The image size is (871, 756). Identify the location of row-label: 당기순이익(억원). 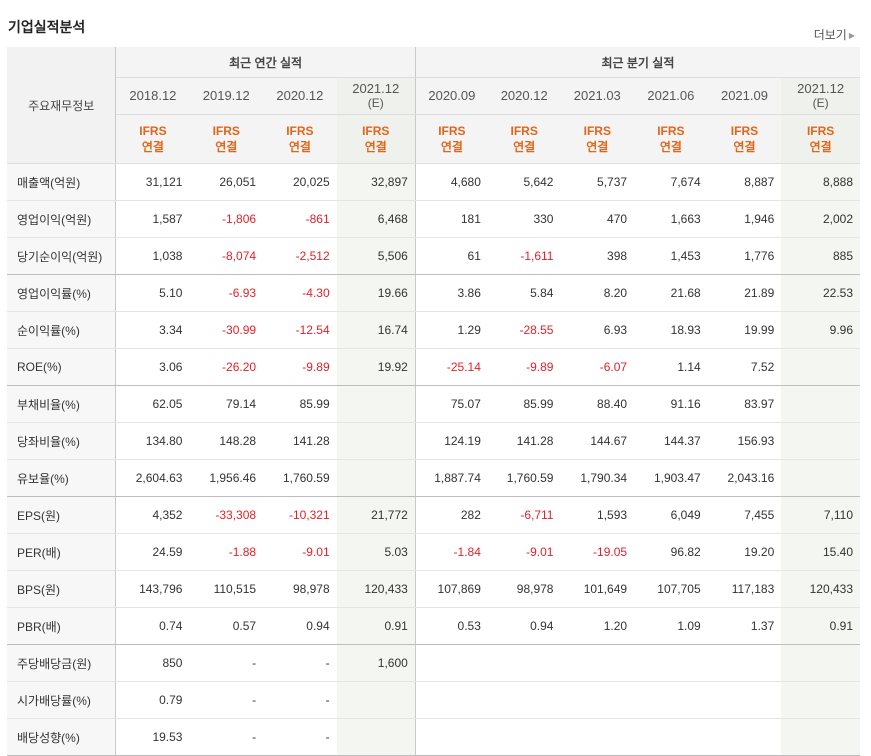
(62, 256).